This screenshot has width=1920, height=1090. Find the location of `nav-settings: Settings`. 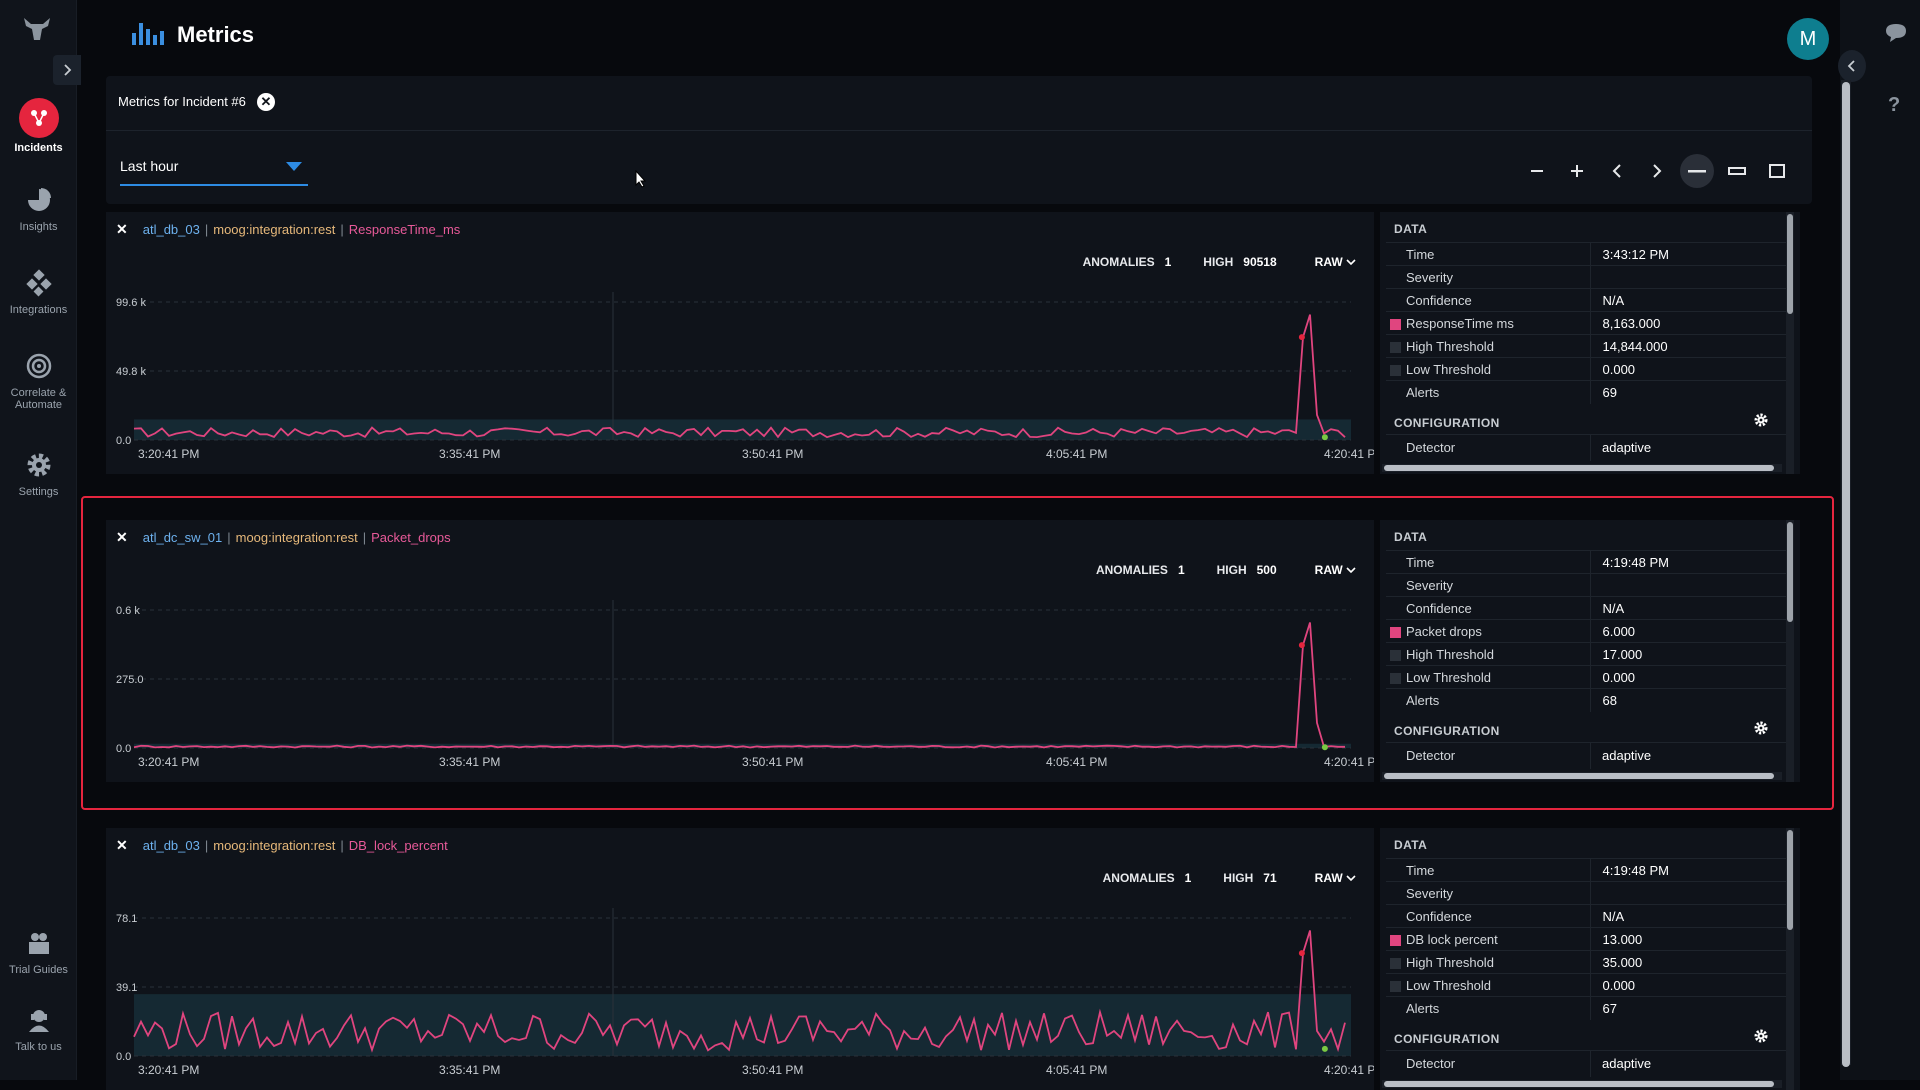

nav-settings: Settings is located at coordinates (38, 473).